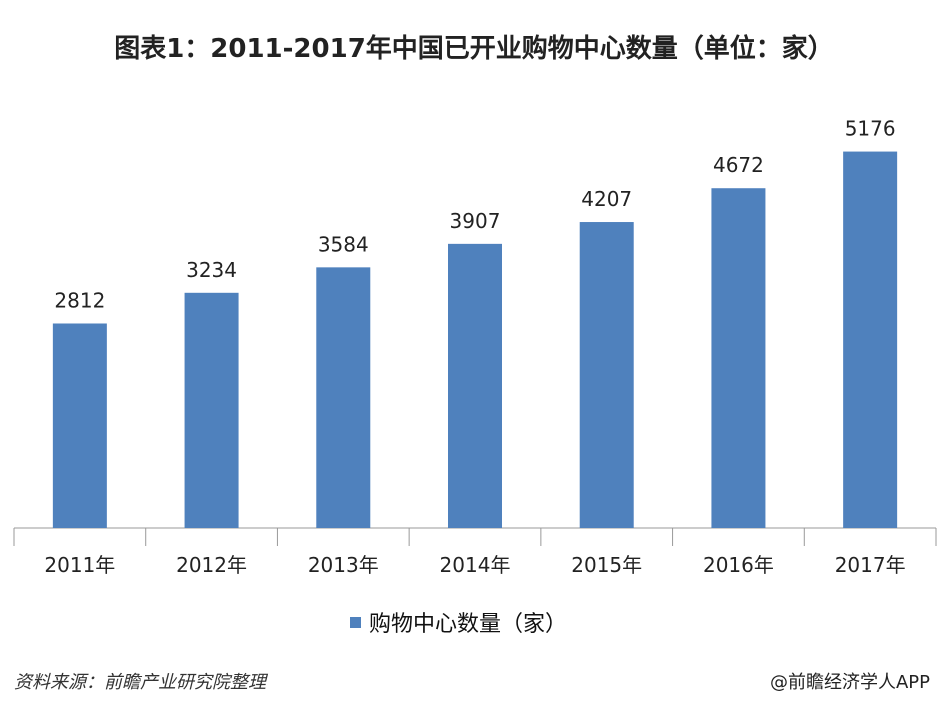 The height and width of the screenshot is (716, 948). Describe the element at coordinates (738, 565) in the screenshot. I see `x-tick-label: 2016年` at that location.